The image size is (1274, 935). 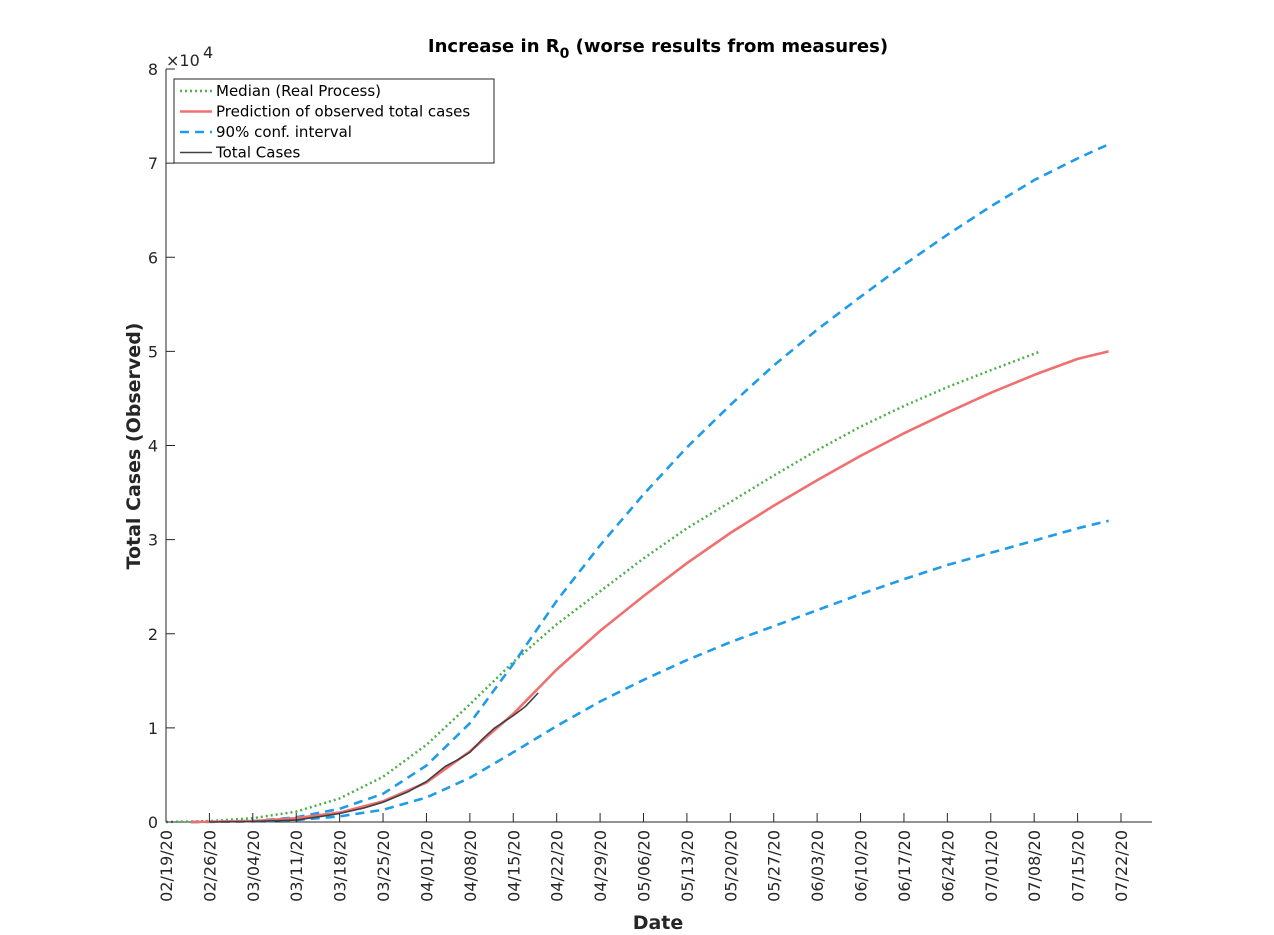 I want to click on y-tick-label: 4, so click(x=153, y=446).